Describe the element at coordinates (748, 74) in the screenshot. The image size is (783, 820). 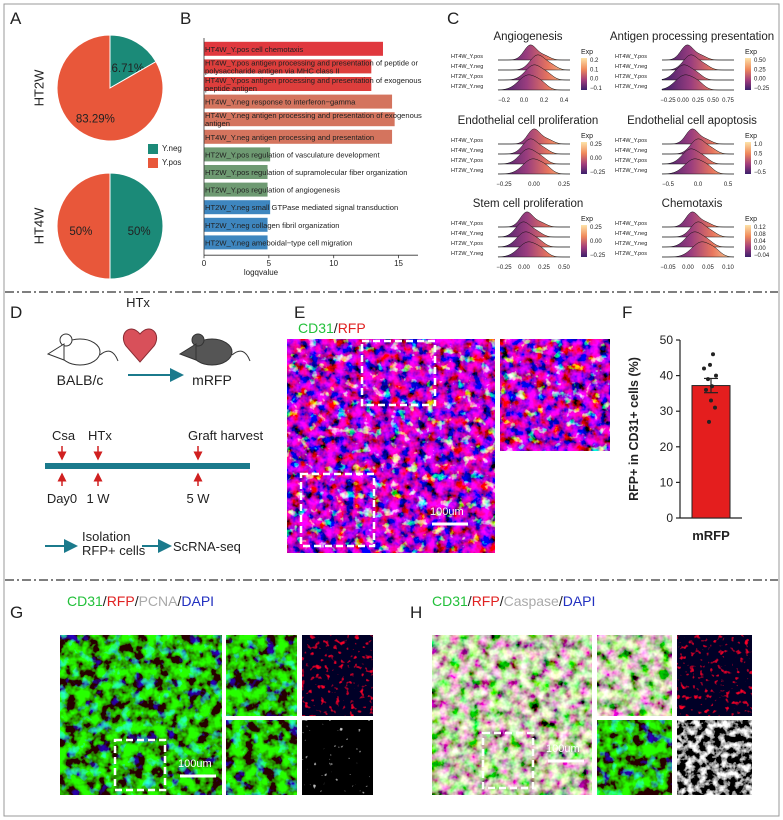
I see `color-bar` at that location.